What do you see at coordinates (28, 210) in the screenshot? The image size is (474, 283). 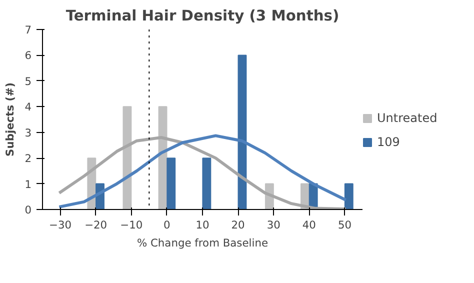 I see `y-tick-label: 0` at bounding box center [28, 210].